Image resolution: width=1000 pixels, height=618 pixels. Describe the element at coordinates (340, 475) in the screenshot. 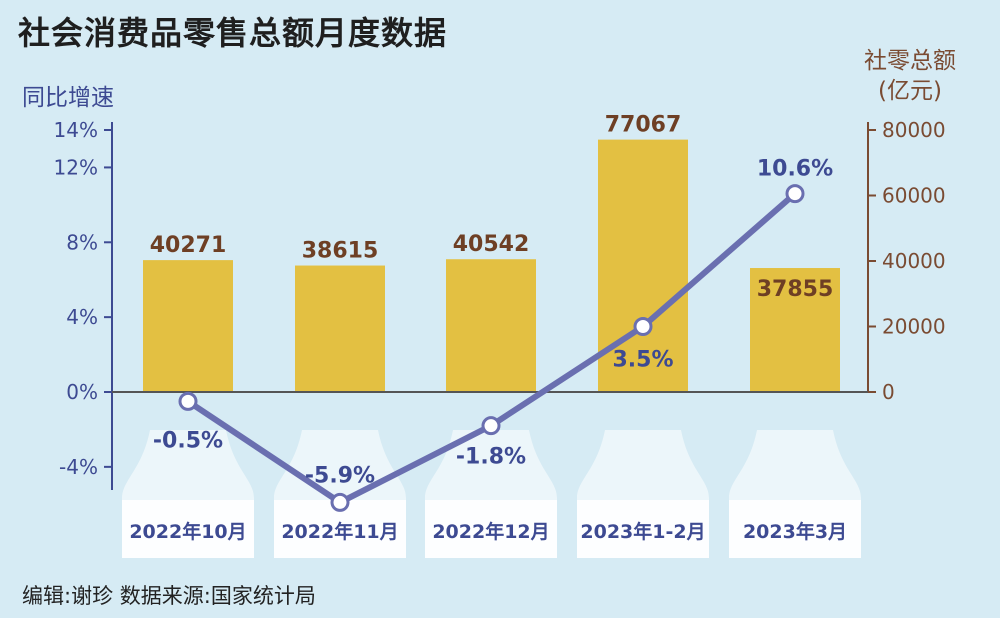

I see `growth-rate-label: -5.9%` at that location.